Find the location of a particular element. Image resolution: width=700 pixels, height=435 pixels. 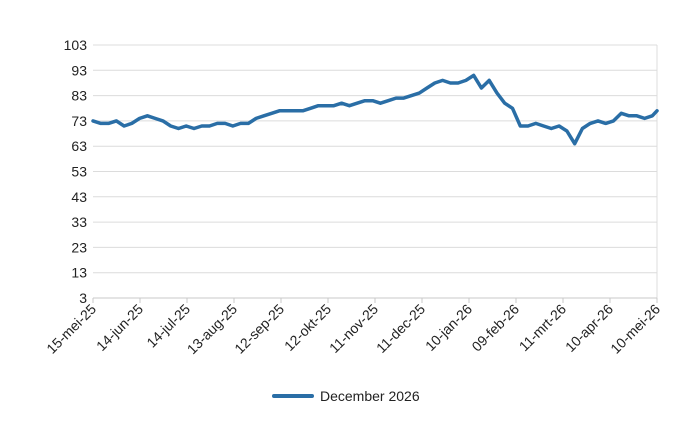

x-tick-label: 11-nov-25 is located at coordinates (353, 328).